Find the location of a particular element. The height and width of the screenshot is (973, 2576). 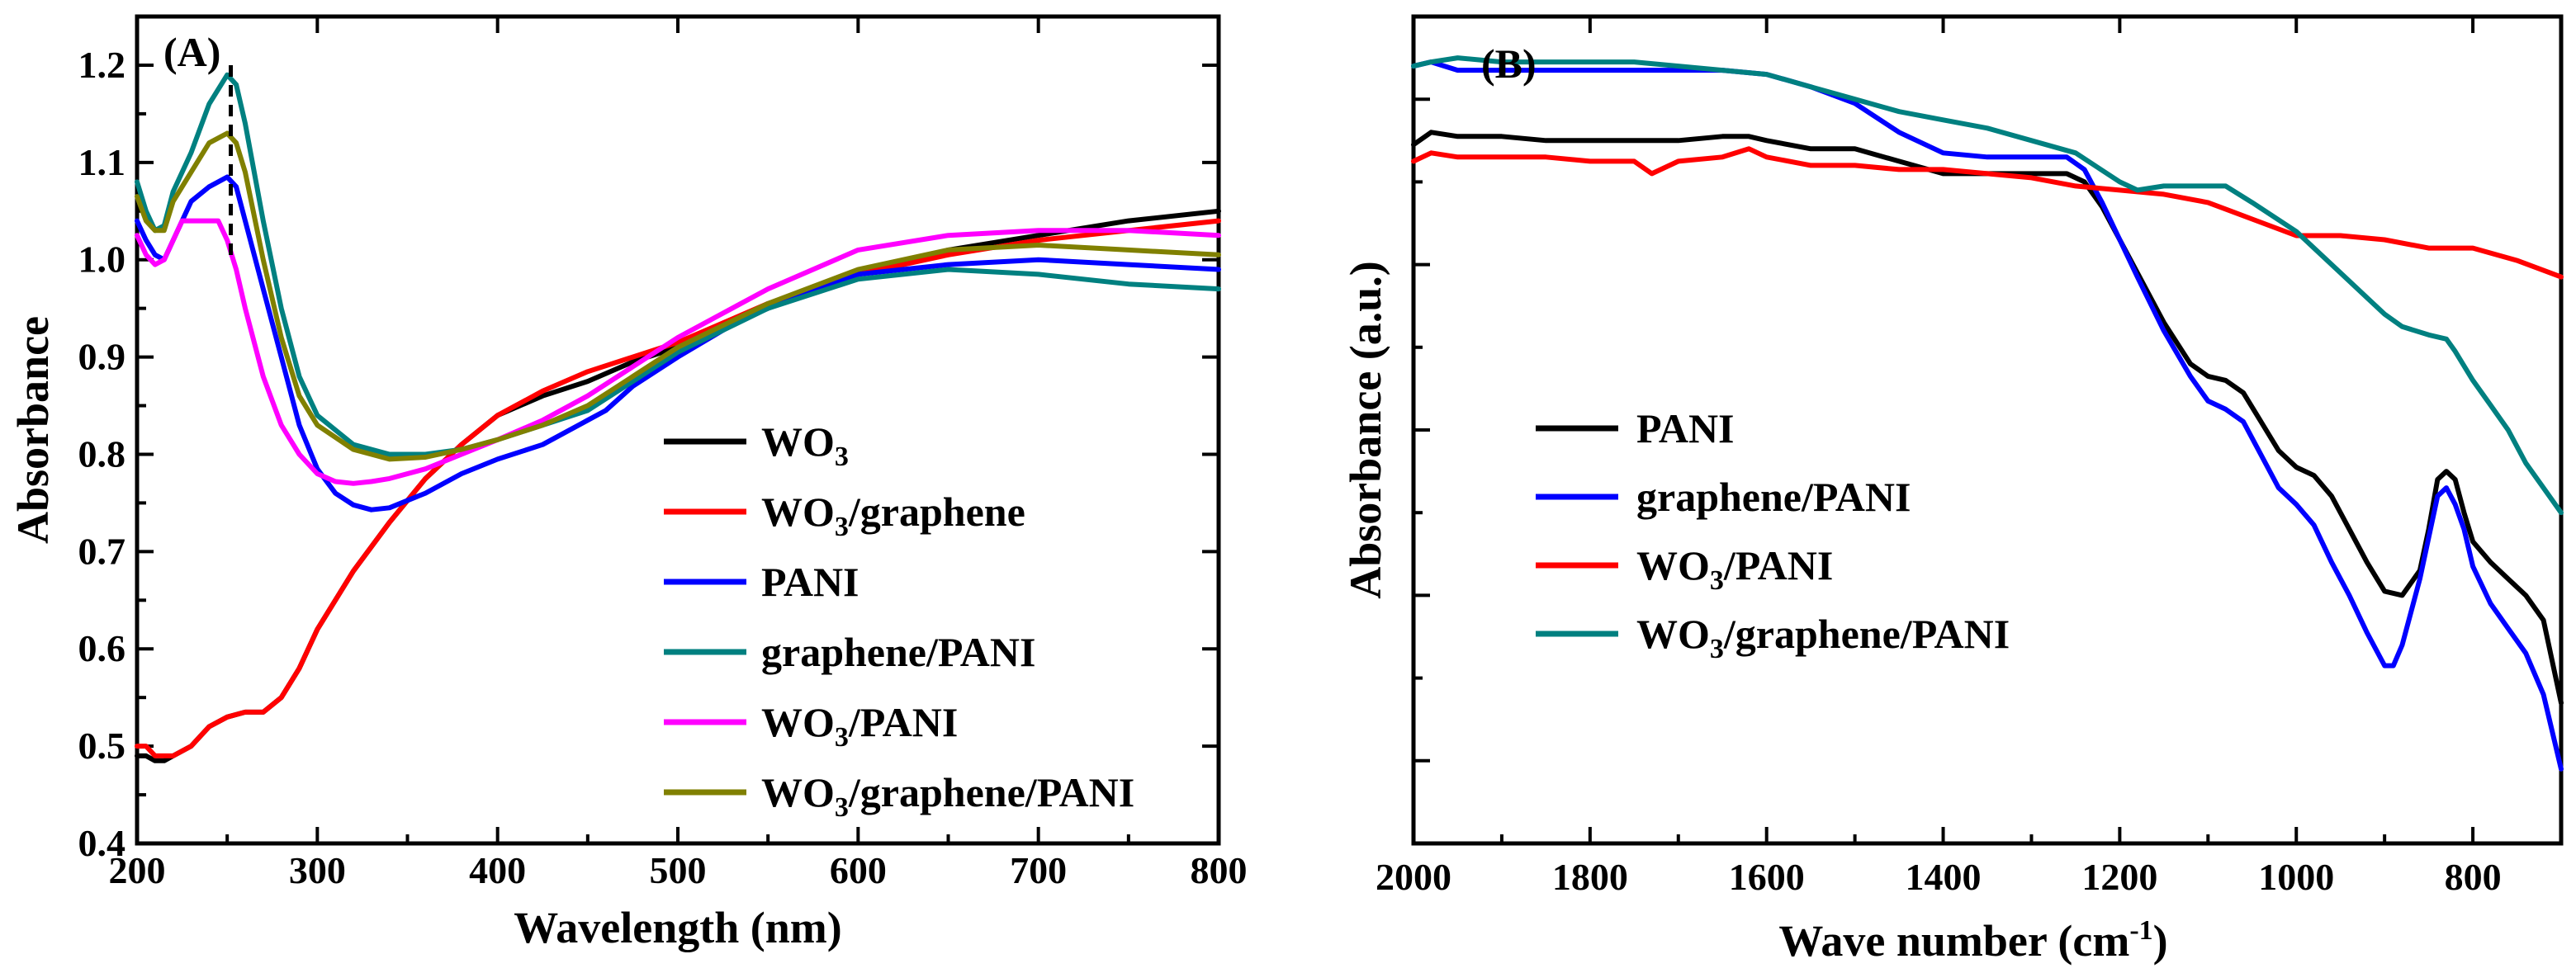

x-tick-label: 1200 is located at coordinates (2119, 877).